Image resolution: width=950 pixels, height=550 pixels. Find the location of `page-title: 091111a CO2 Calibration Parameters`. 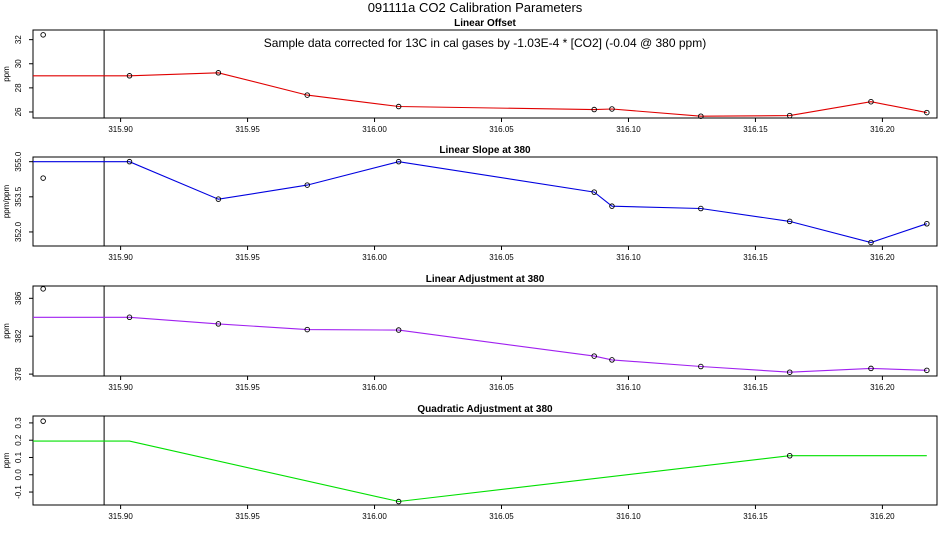

page-title: 091111a CO2 Calibration Parameters is located at coordinates (475, 7).